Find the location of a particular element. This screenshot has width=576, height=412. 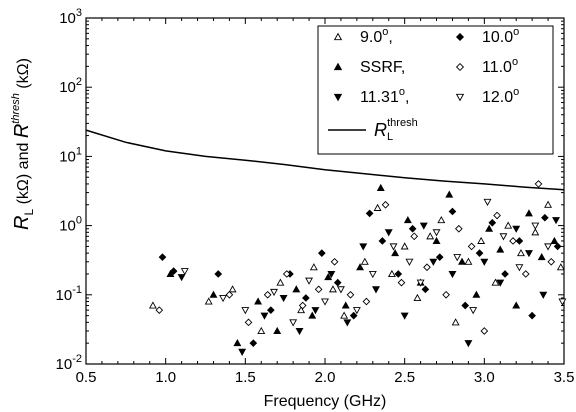

y-title-r: R is located at coordinates (22, 223).